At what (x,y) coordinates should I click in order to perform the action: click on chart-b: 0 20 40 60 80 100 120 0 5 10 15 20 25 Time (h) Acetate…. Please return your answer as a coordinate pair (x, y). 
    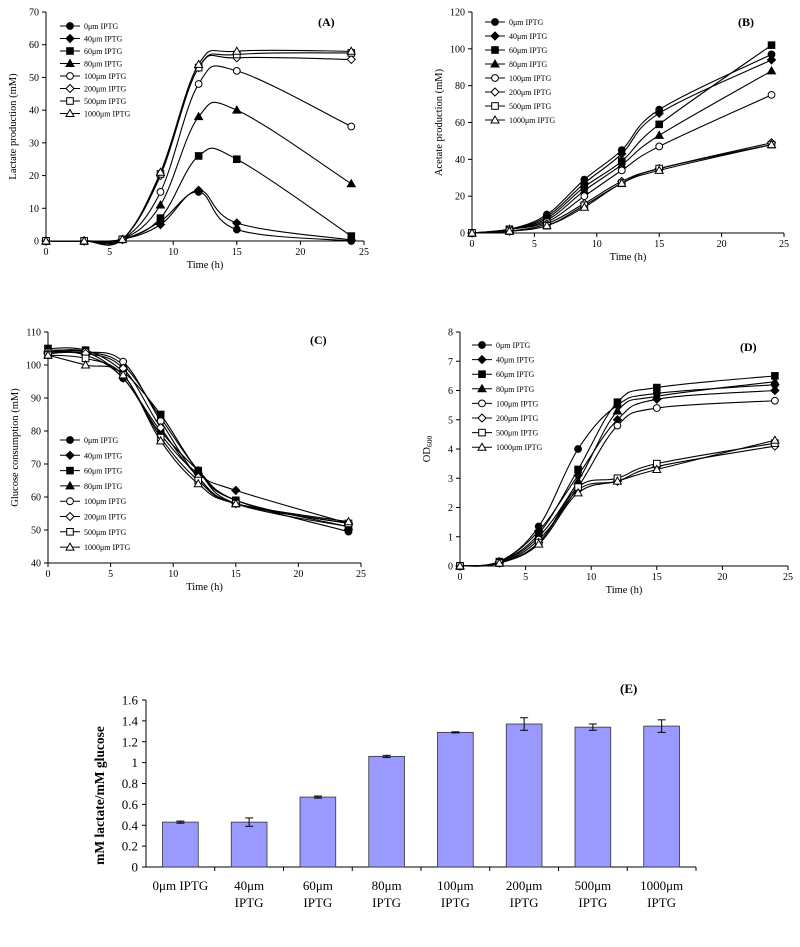
    Looking at the image, I should click on (611, 136).